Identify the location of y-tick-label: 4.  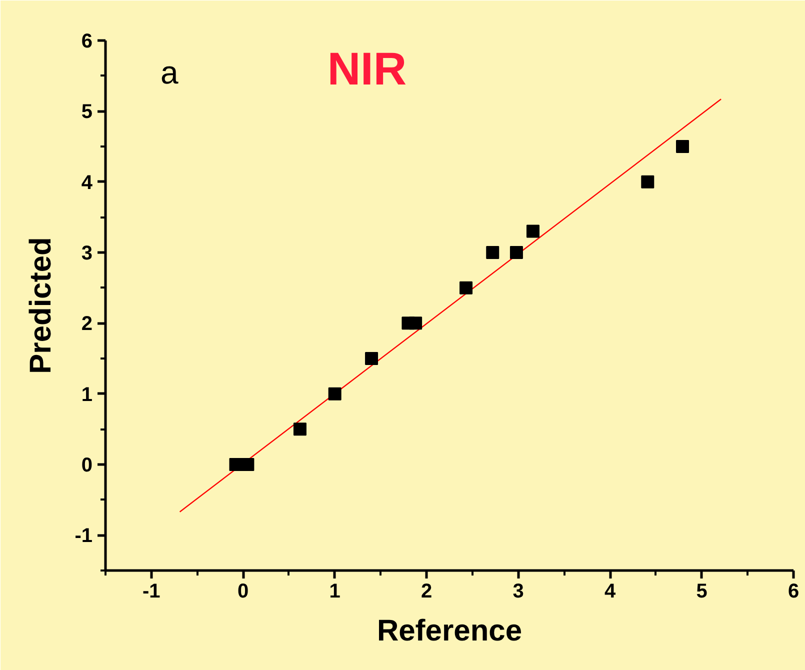
(87, 183).